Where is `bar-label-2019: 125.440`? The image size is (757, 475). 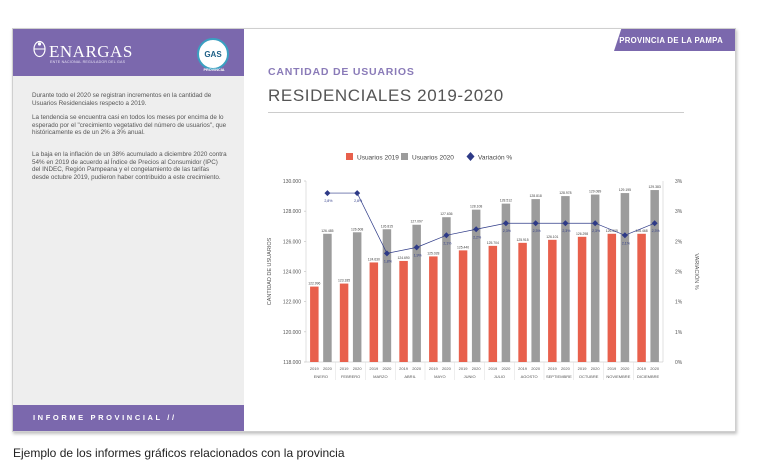 bar-label-2019: 125.440 is located at coordinates (463, 247).